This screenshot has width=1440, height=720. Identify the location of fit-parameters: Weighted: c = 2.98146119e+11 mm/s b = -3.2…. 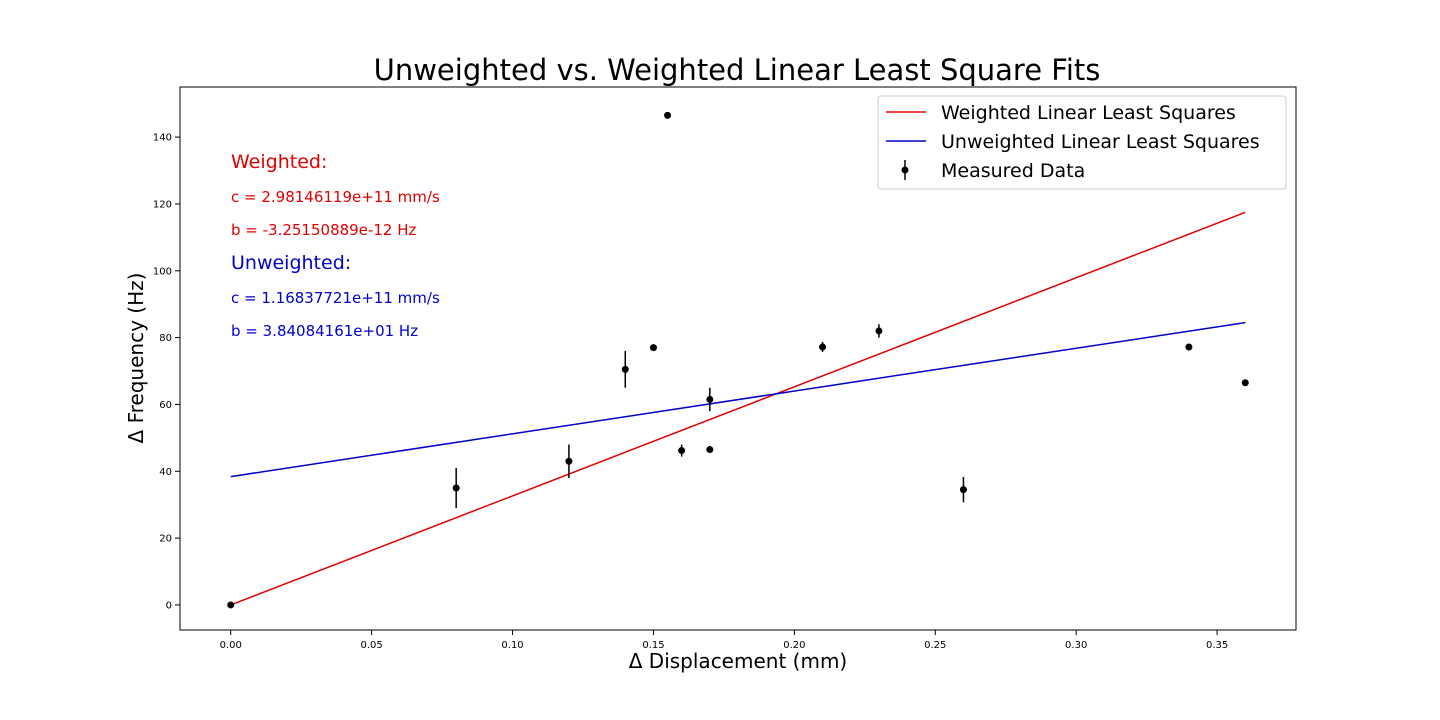
(335, 245).